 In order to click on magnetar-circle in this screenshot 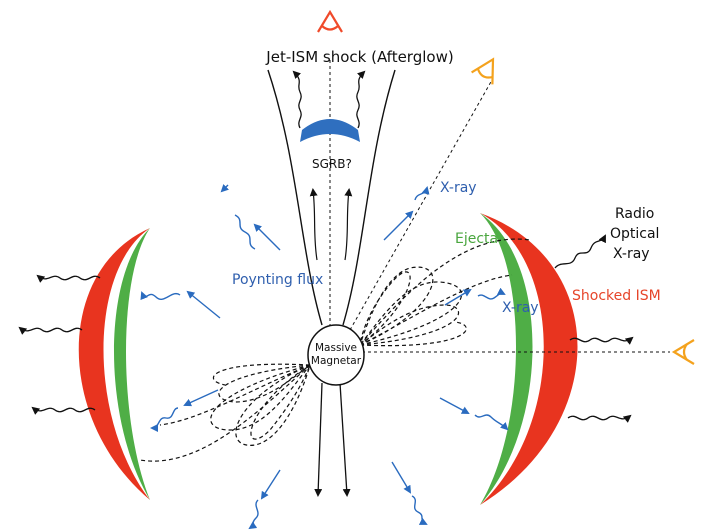, I will do `click(336, 355)`.